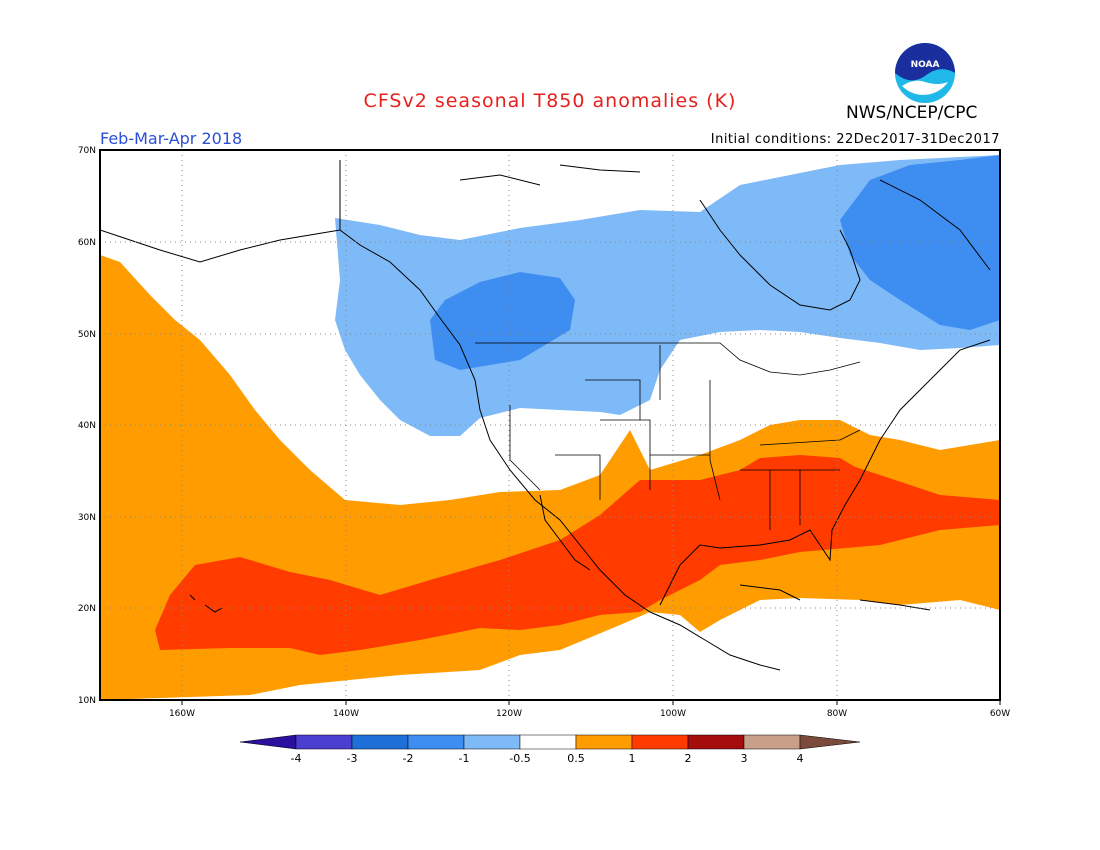  Describe the element at coordinates (296, 758) in the screenshot. I see `colorbar-label: -4` at that location.